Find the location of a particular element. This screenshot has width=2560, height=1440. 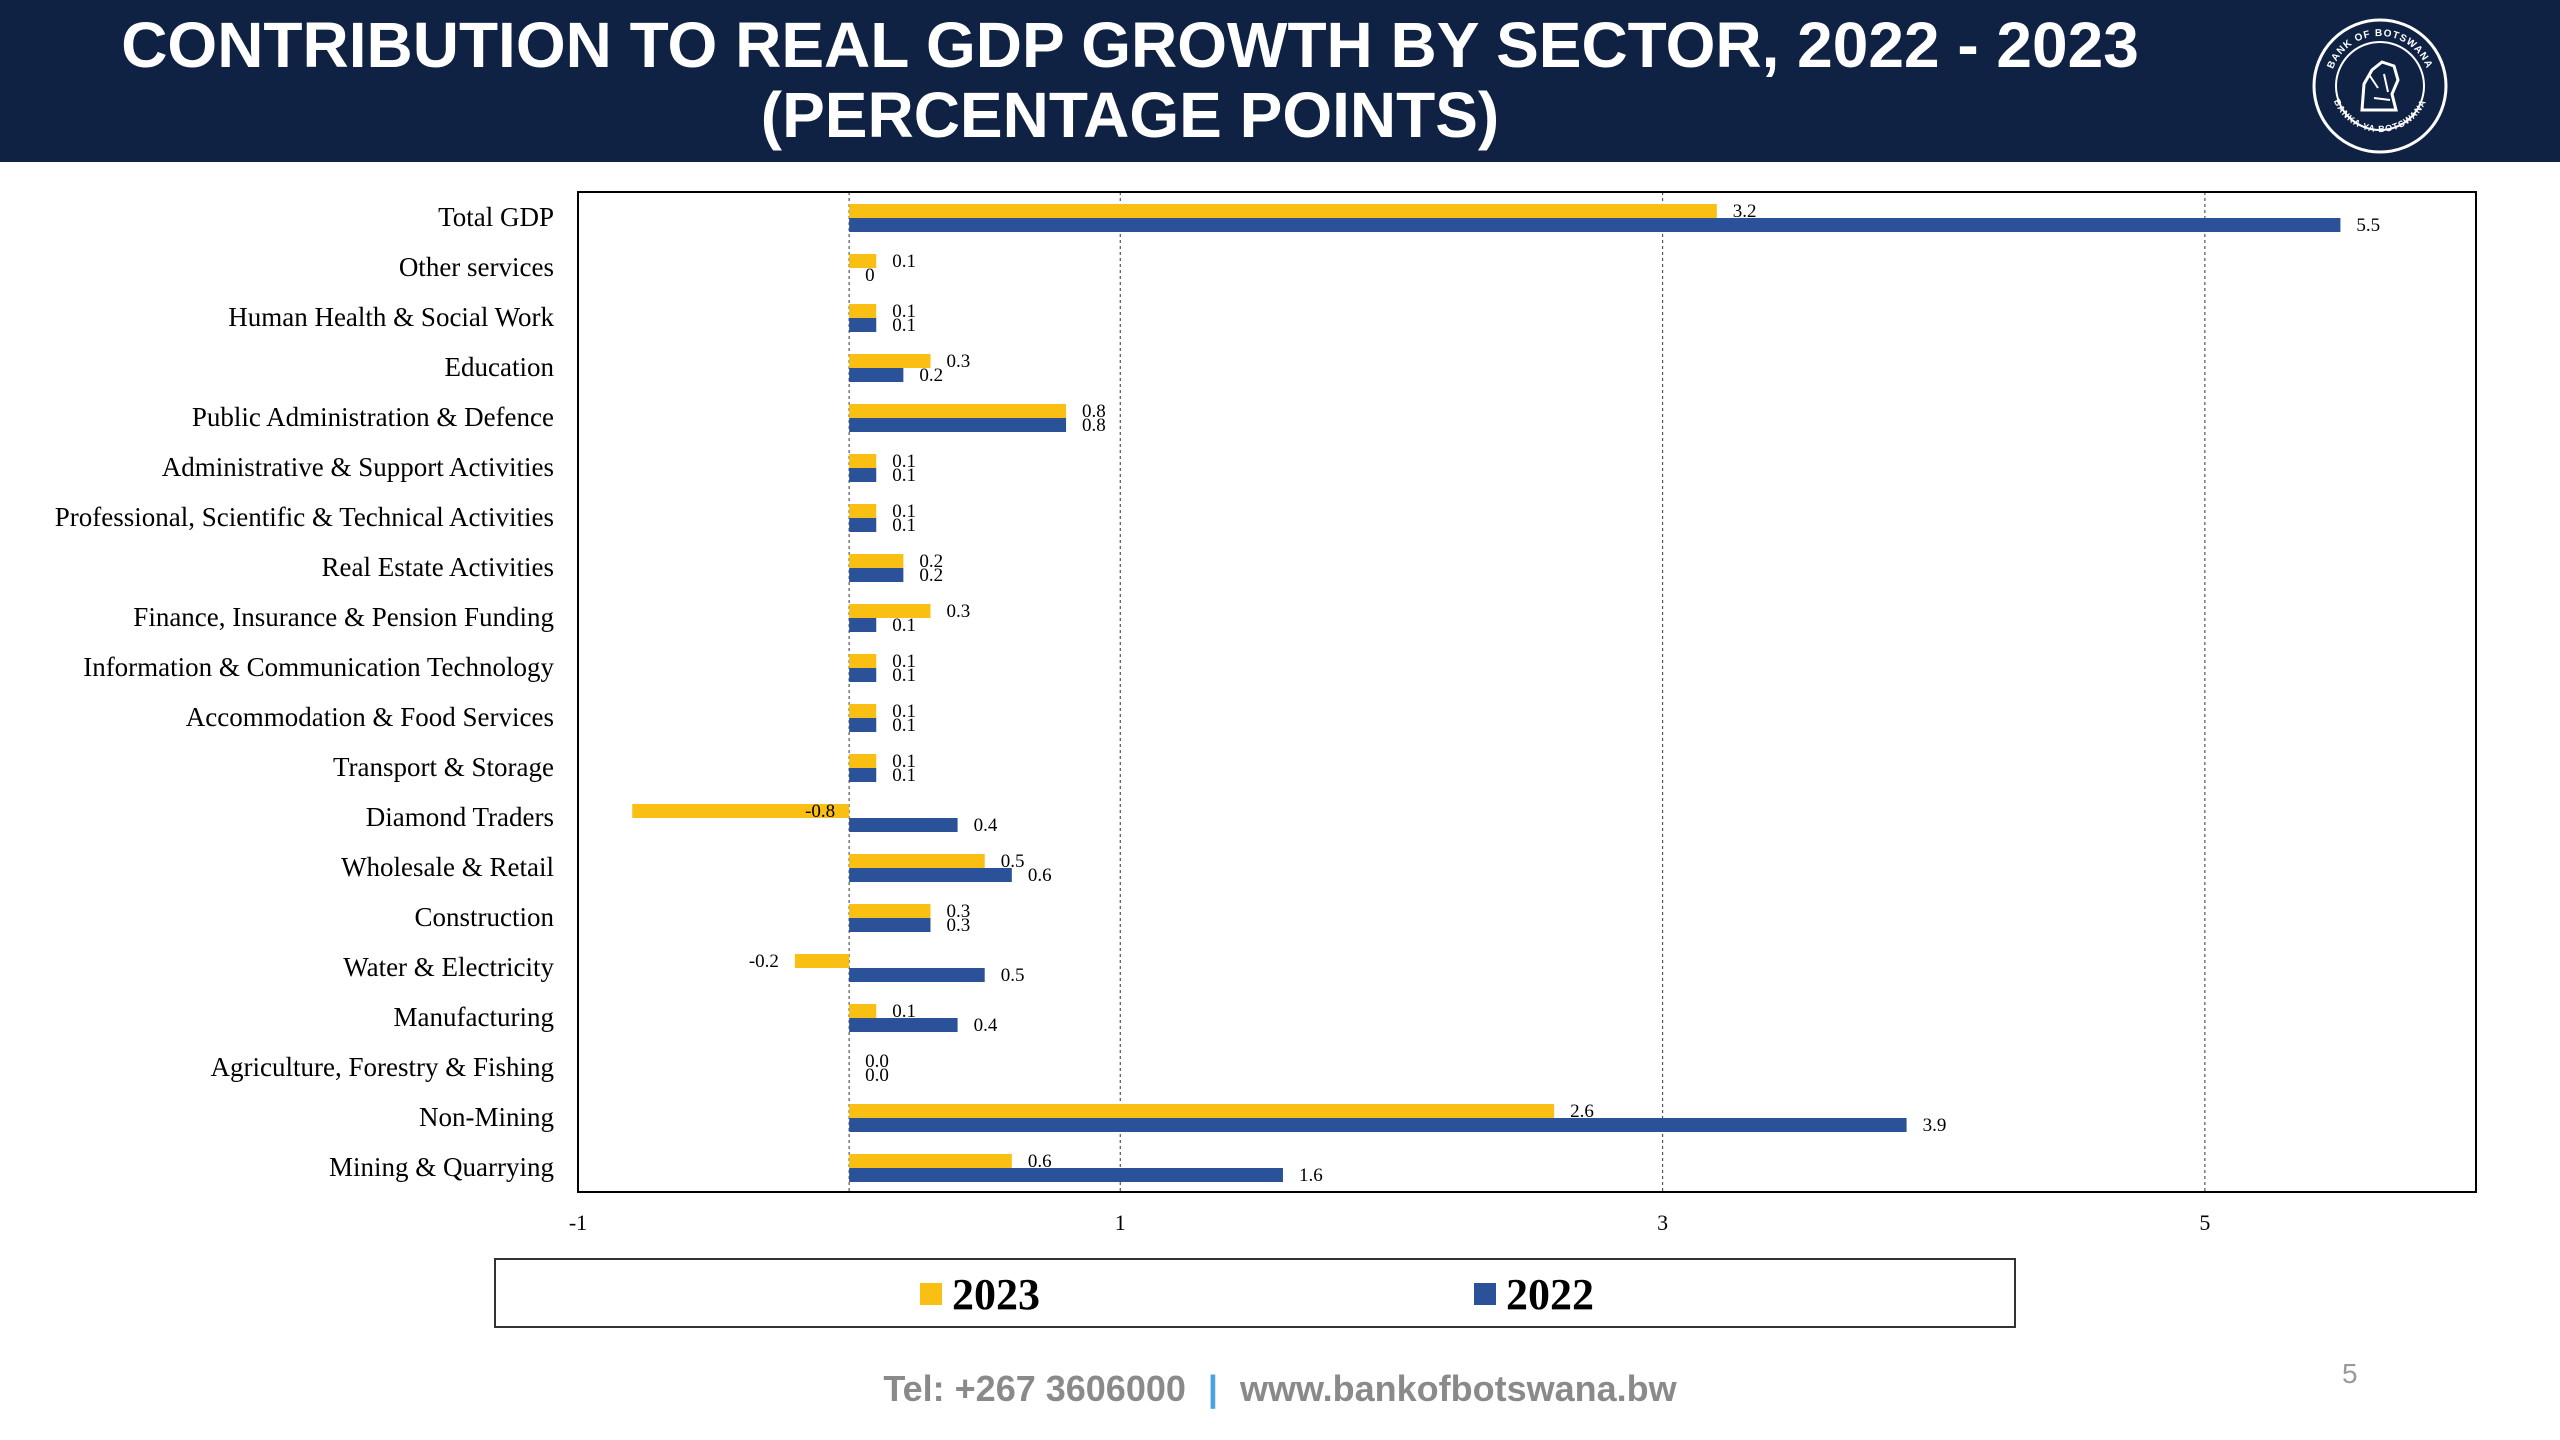

category-label: Total GDP is located at coordinates (496, 217).